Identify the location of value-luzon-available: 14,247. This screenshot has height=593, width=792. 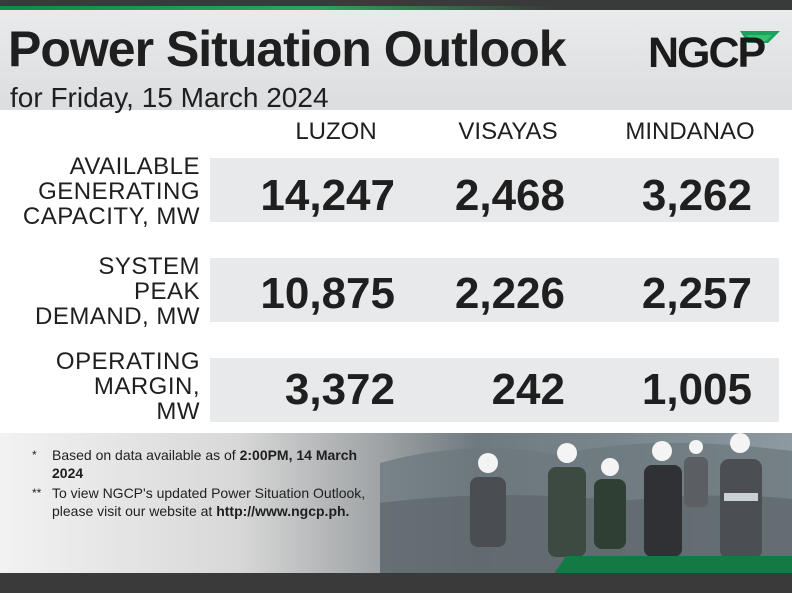
(327, 195).